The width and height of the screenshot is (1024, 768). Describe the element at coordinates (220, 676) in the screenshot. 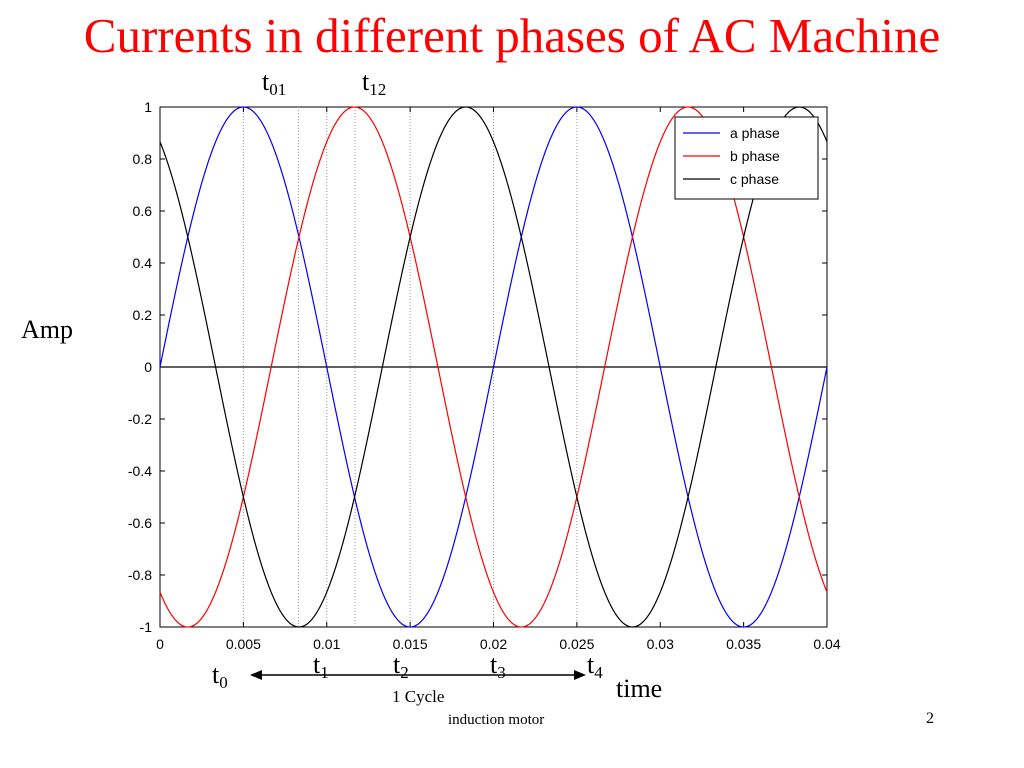

I see `time-marker-label-t0: t0` at that location.